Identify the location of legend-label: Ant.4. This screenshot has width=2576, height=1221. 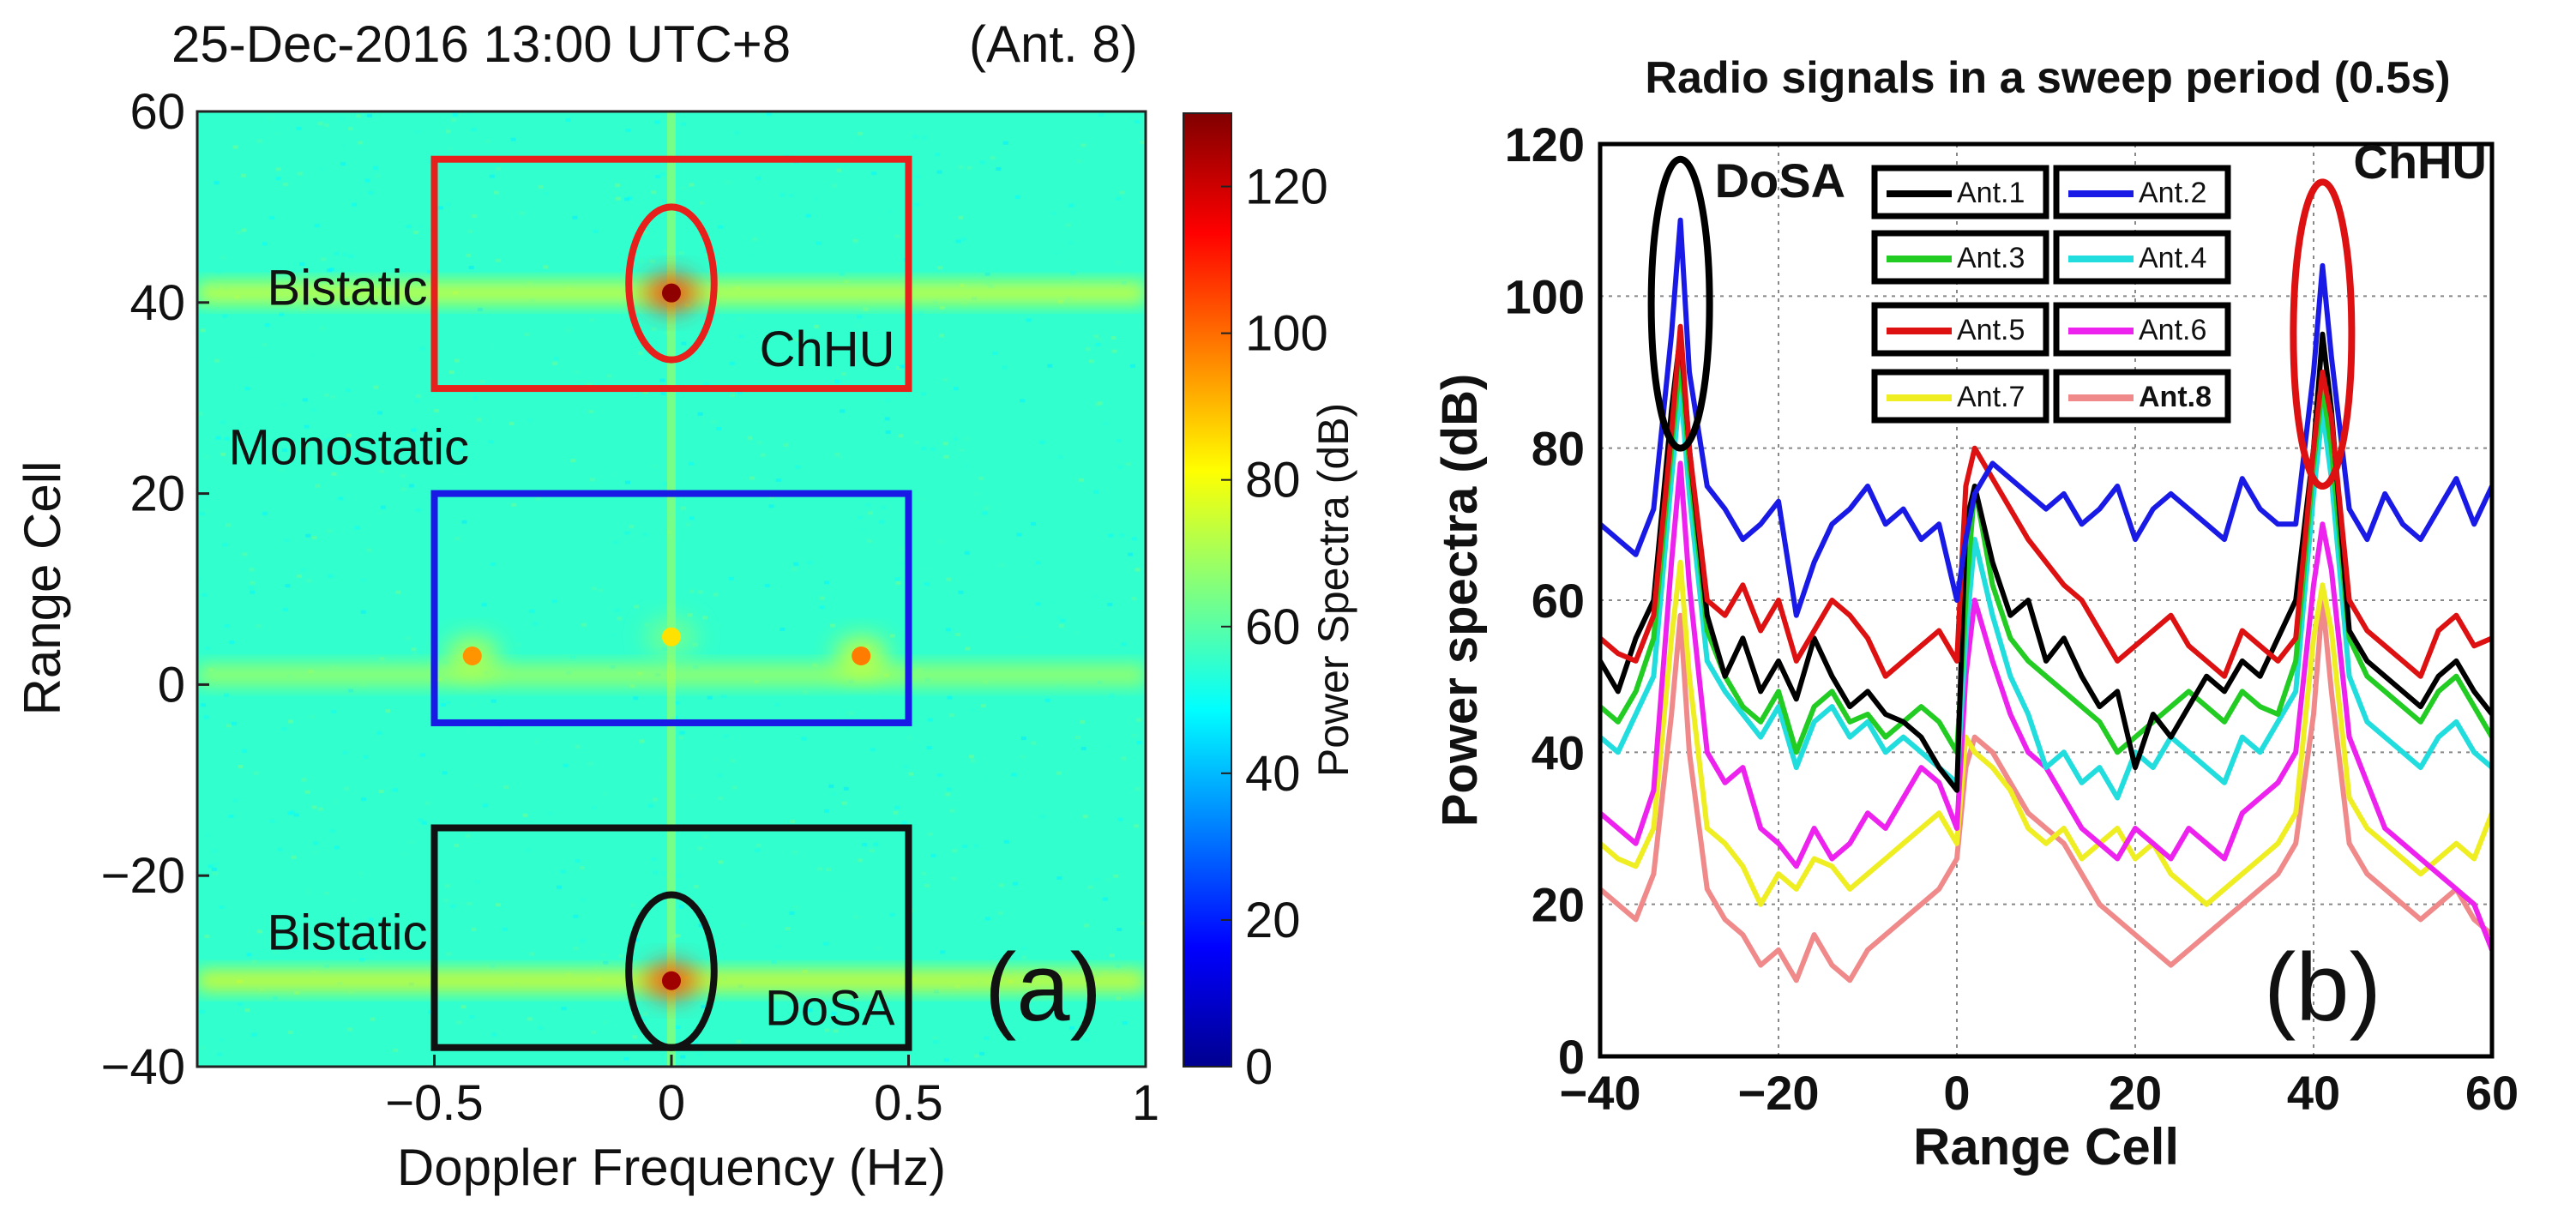
(2173, 258).